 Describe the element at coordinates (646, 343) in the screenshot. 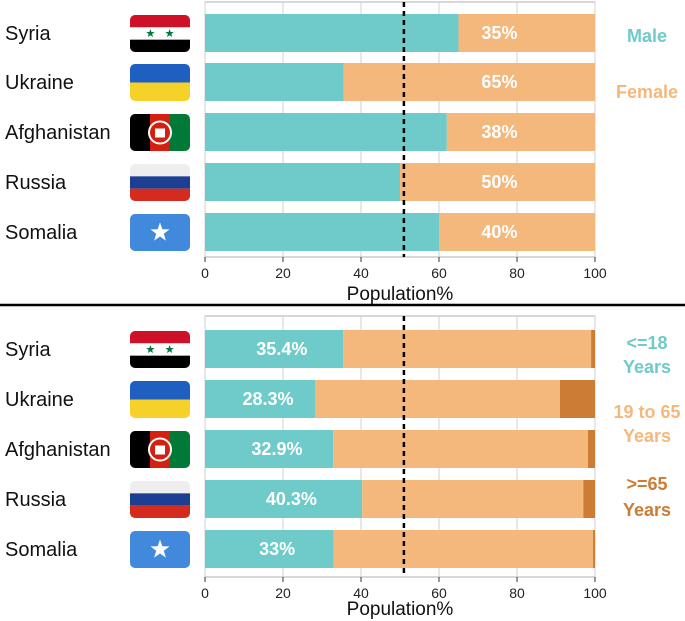

I see `legend-entry: <=18` at that location.